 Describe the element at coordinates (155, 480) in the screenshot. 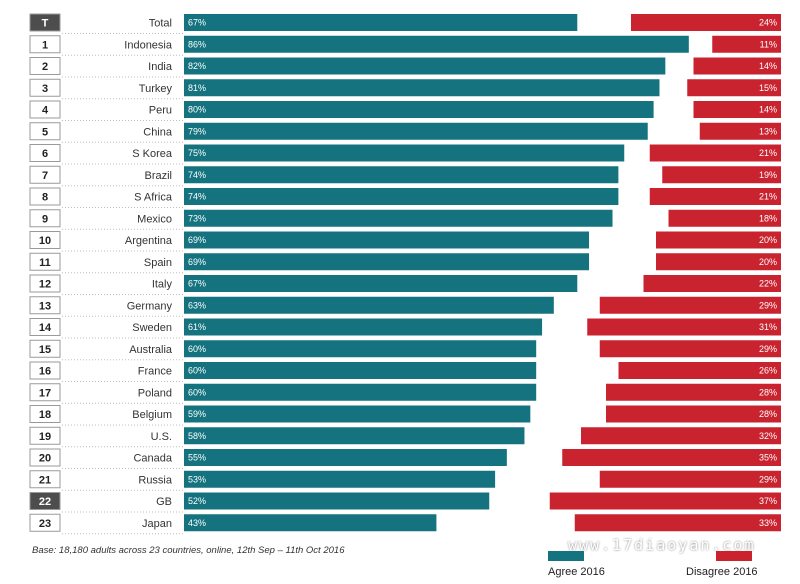

I see `country-label: Russia` at that location.